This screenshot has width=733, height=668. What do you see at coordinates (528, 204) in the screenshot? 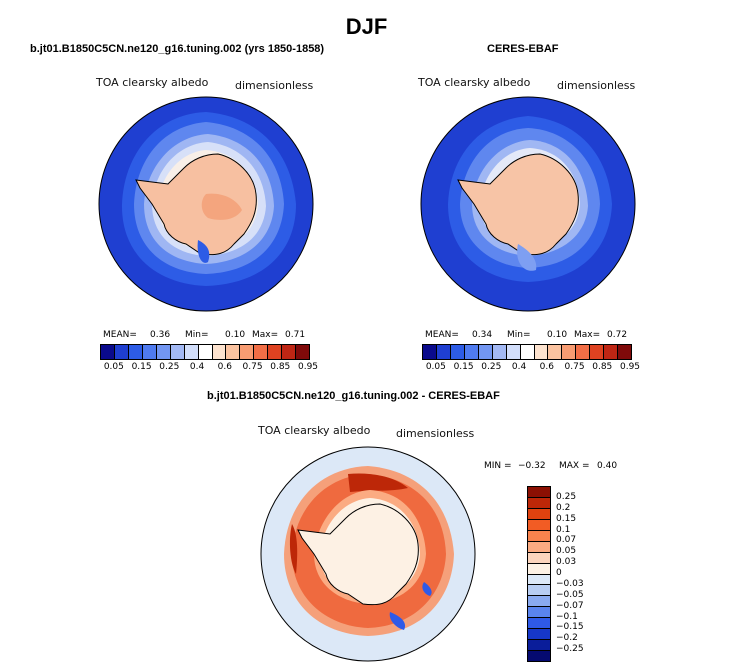
I see `obs-polar-map` at bounding box center [528, 204].